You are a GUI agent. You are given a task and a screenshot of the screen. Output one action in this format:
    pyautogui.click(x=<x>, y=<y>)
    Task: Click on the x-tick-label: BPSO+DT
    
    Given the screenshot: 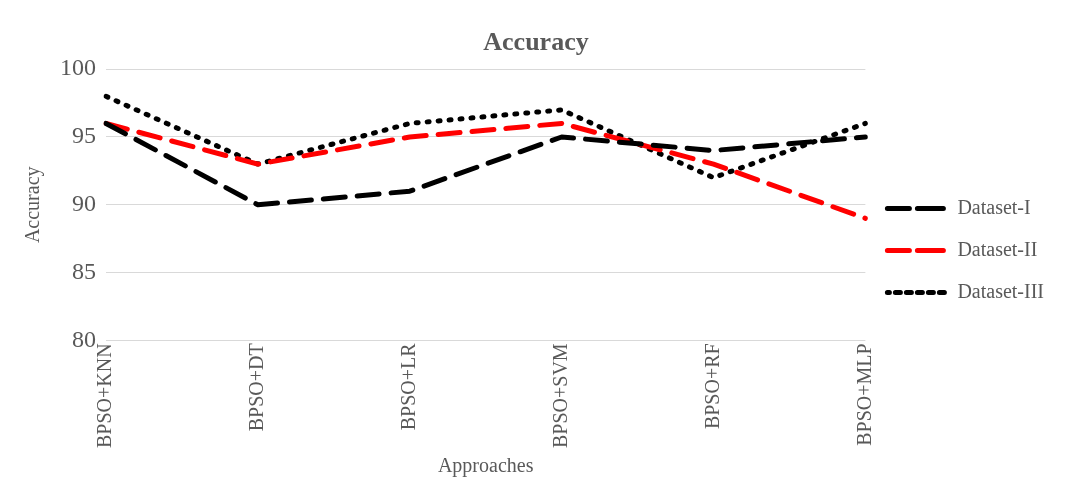 What is the action you would take?
    pyautogui.click(x=256, y=387)
    